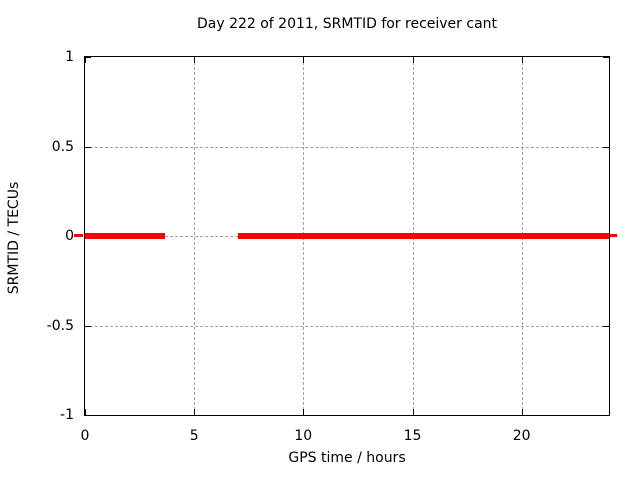  Describe the element at coordinates (60, 325) in the screenshot. I see `y-tick-label: -0.5` at that location.